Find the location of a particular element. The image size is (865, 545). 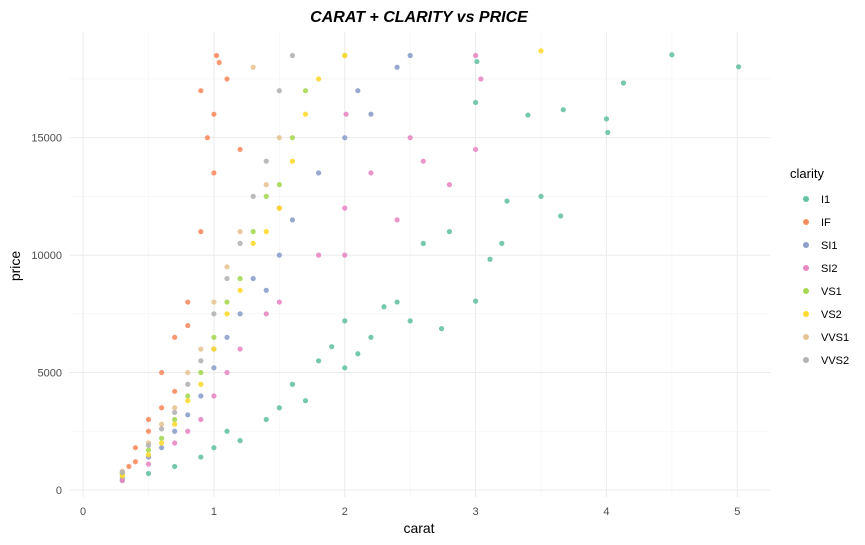

y-tick-label: 15000 is located at coordinates (46, 139).